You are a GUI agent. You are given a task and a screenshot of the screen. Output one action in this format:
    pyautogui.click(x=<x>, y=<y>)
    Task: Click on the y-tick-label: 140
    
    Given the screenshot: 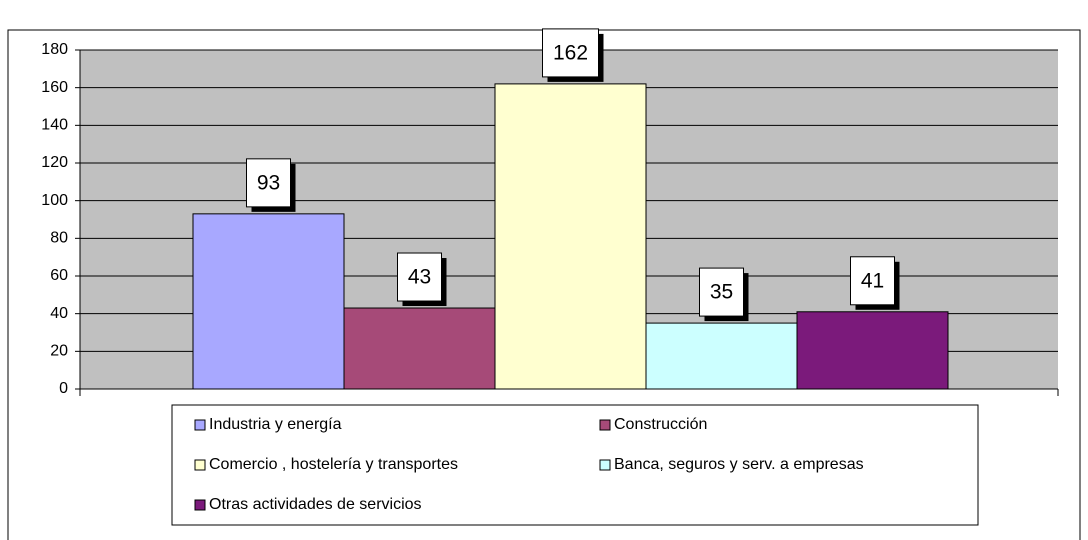 What is the action you would take?
    pyautogui.click(x=54, y=125)
    